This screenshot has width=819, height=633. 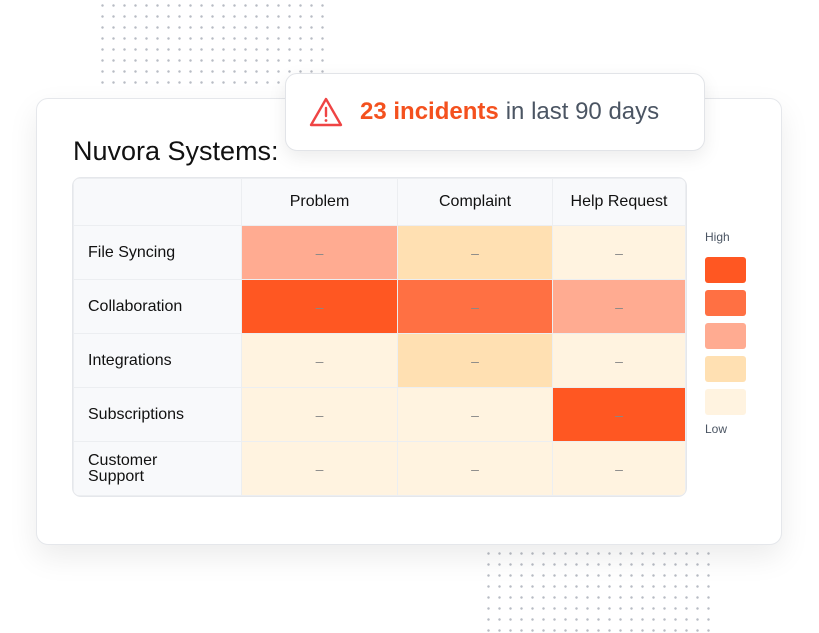 I want to click on incident-banner: 23 incidents in last 90 days, so click(x=495, y=112).